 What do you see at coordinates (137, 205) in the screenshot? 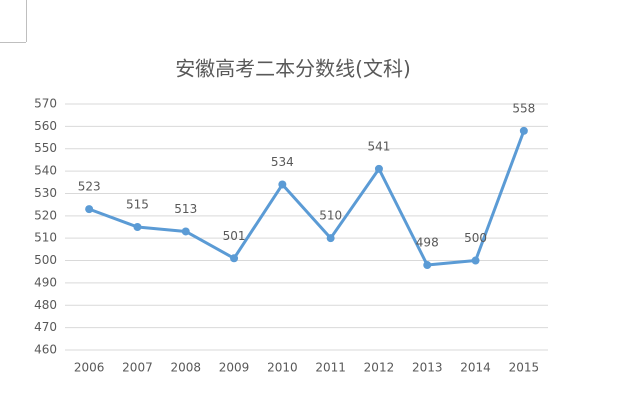
I see `data-label: 515` at bounding box center [137, 205].